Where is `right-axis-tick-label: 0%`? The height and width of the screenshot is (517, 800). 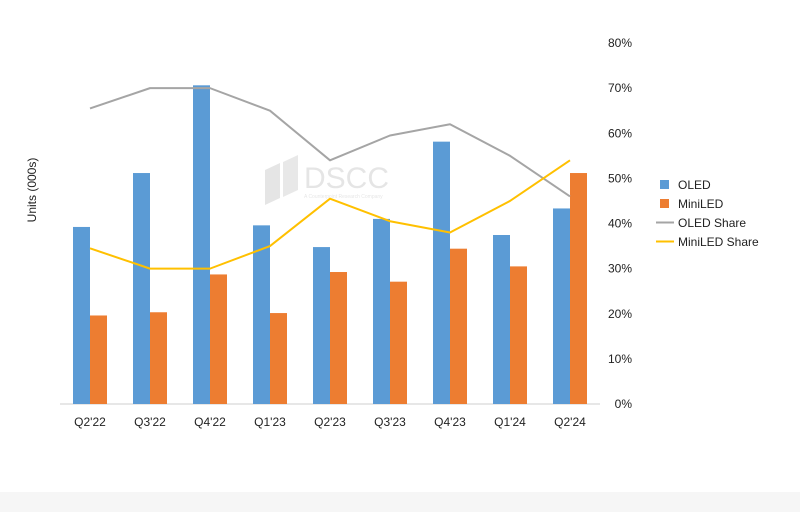 right-axis-tick-label: 0% is located at coordinates (624, 404).